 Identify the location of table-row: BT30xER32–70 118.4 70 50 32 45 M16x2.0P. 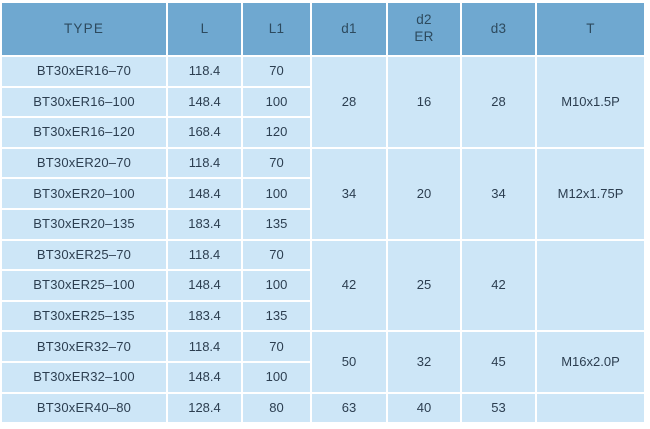
(324, 363).